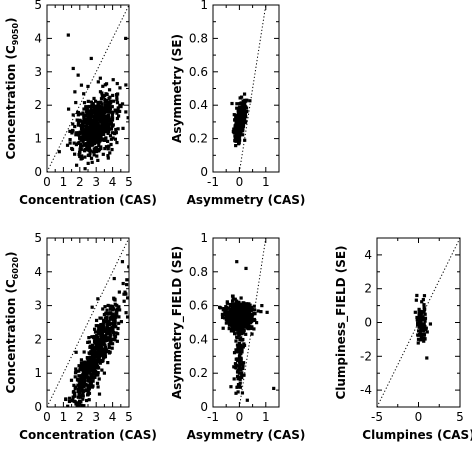  I want to click on y-tick-label: 0.4, so click(198, 339).